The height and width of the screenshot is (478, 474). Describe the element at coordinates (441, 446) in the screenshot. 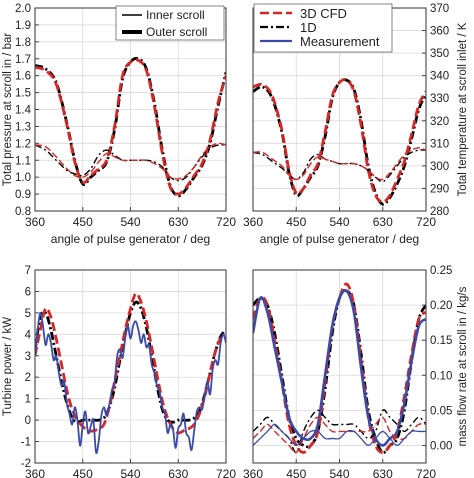

I see `y-tick-label: 0.00` at that location.